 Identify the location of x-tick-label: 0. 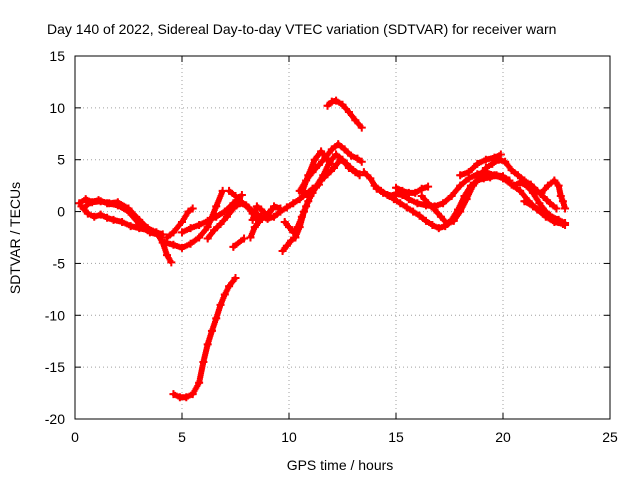
(75, 437).